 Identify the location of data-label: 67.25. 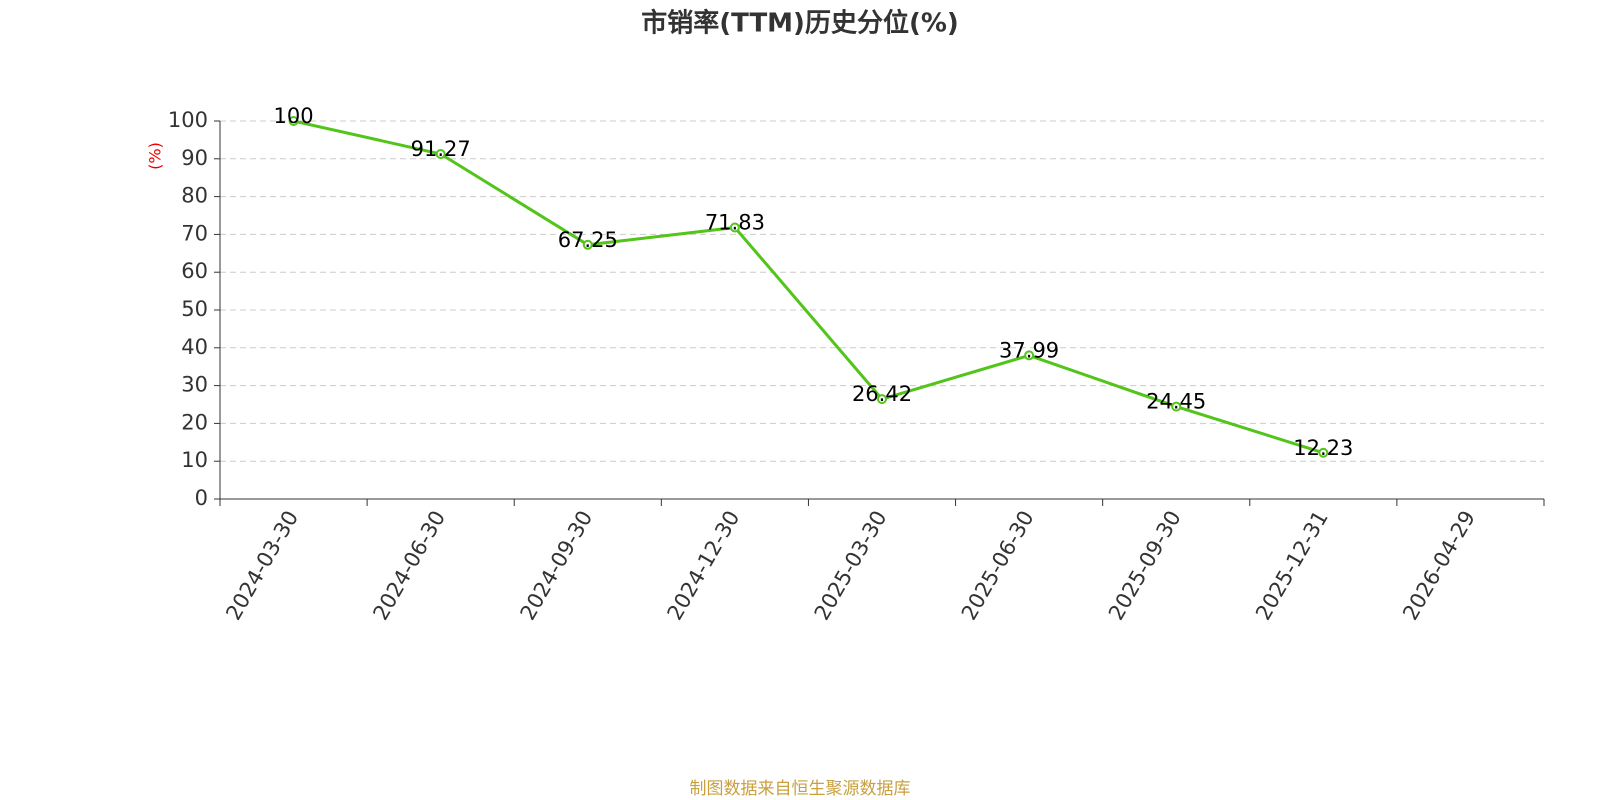
(588, 240).